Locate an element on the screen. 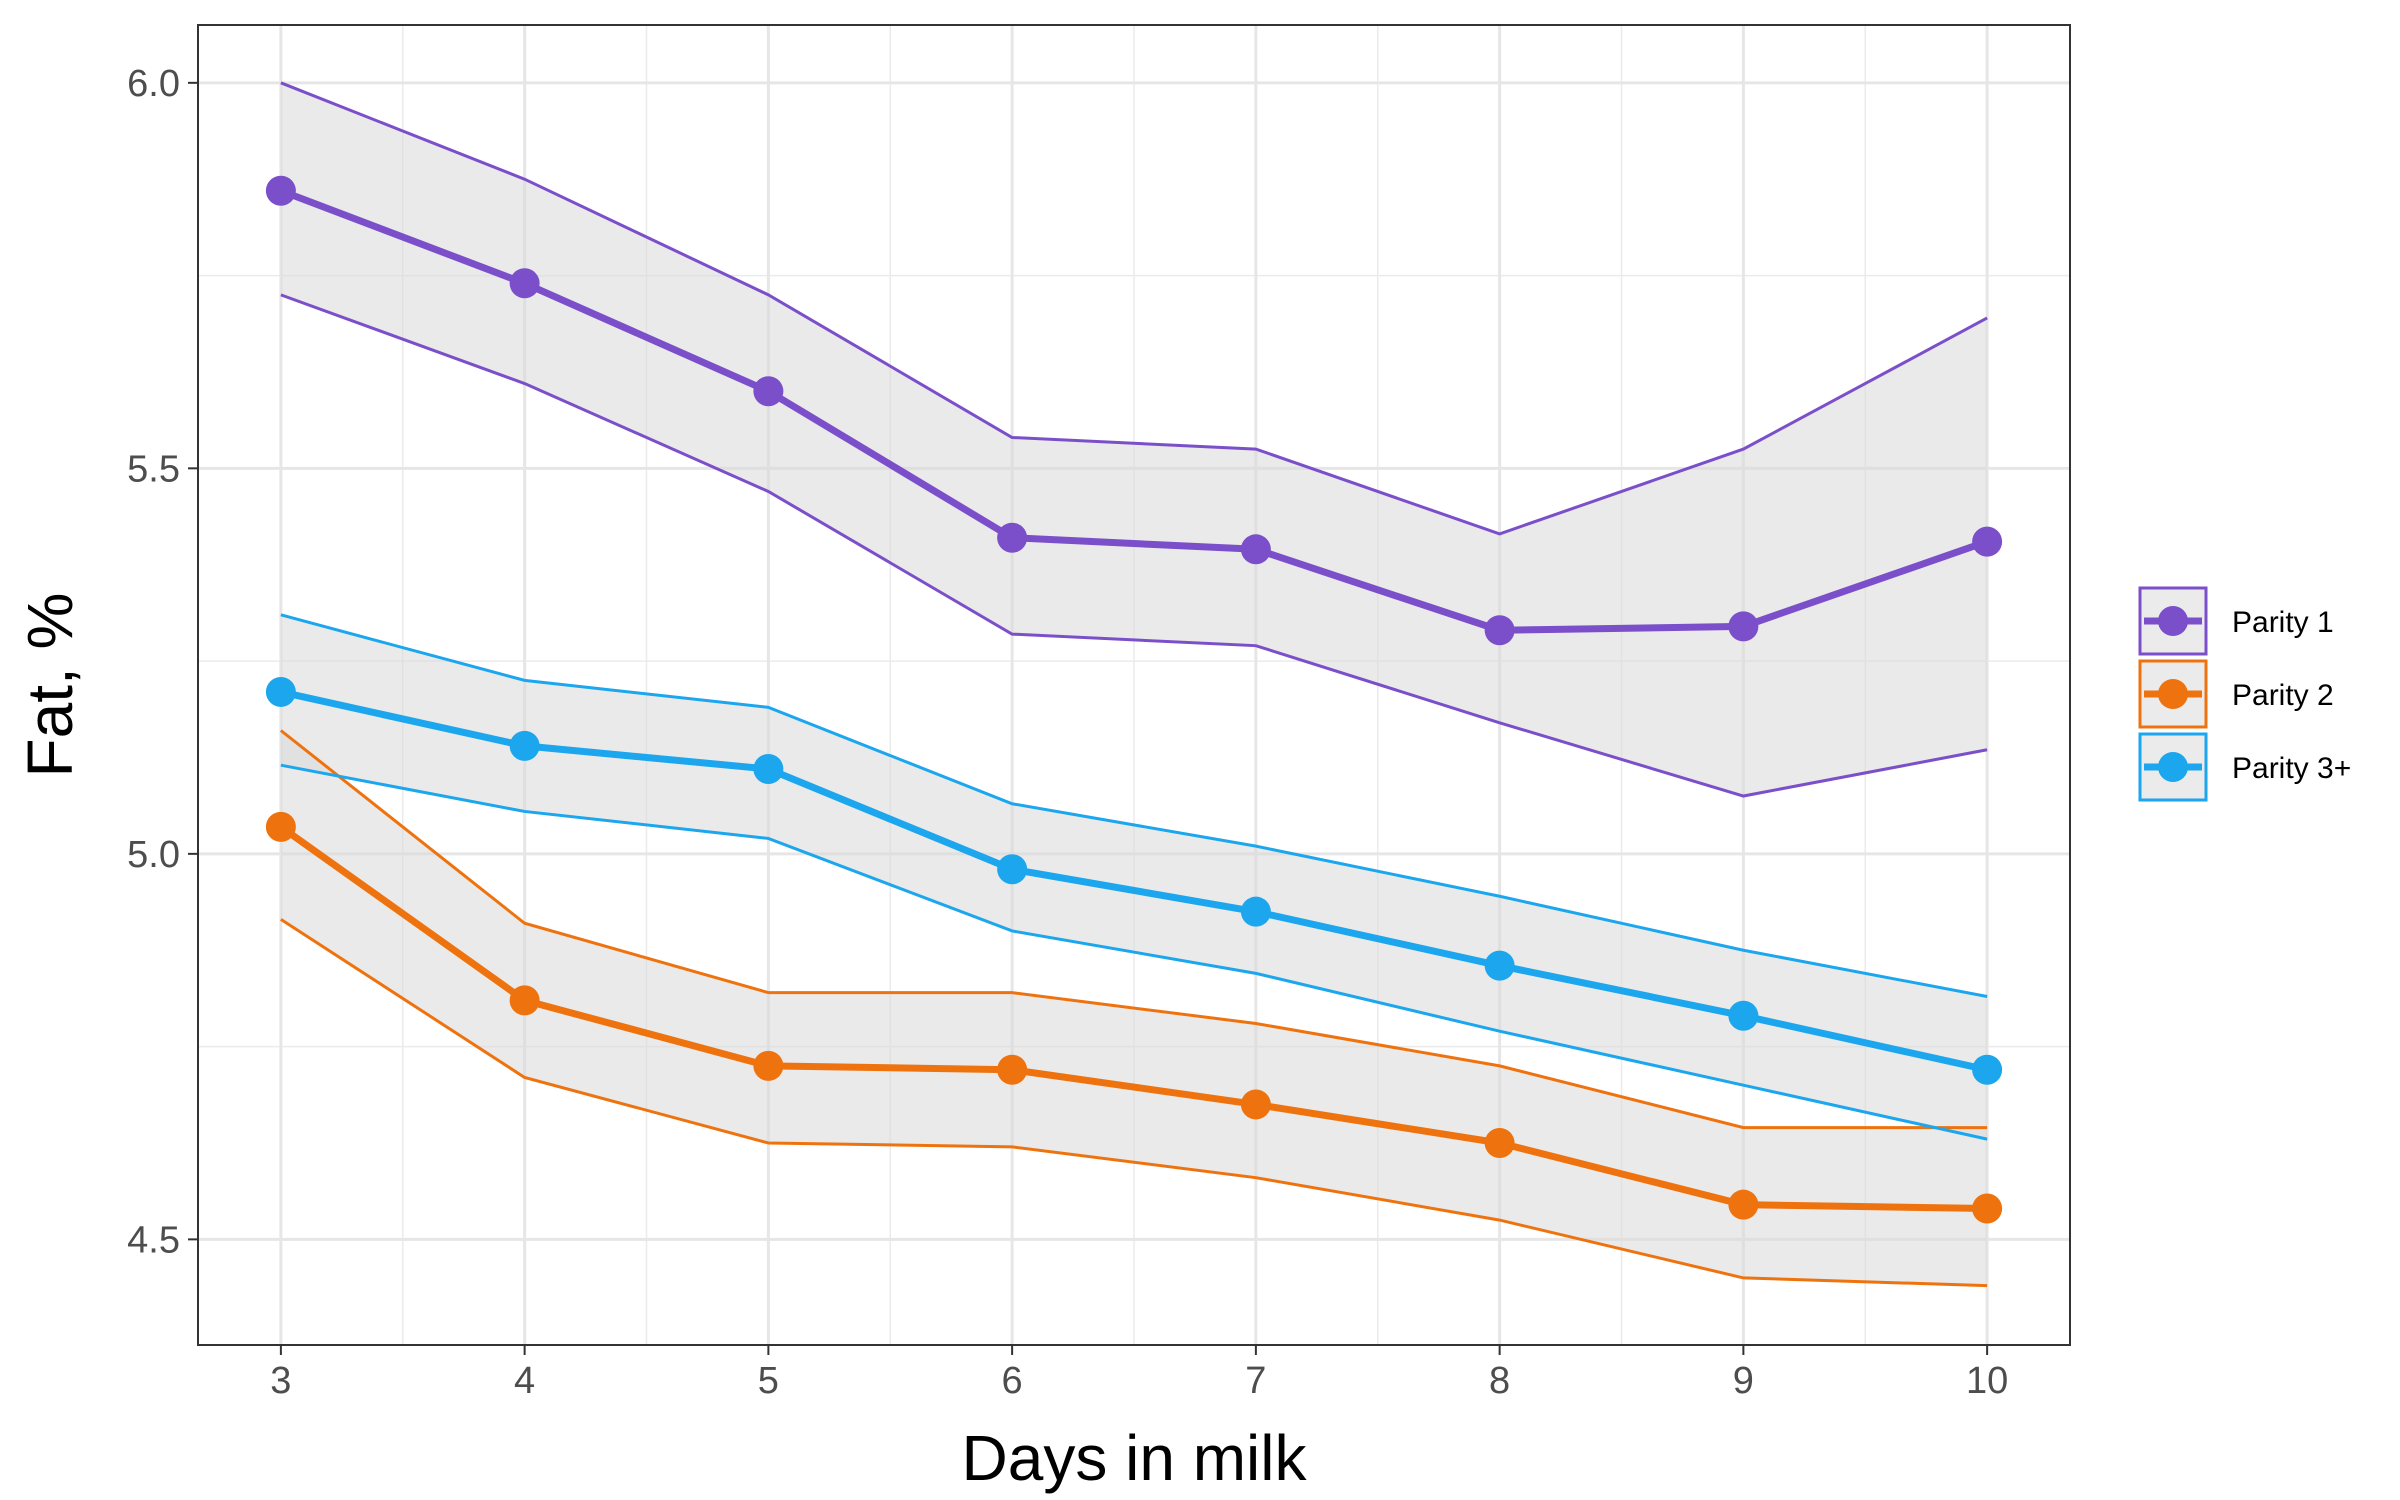  y-axis-title: Fat, % is located at coordinates (50, 685).